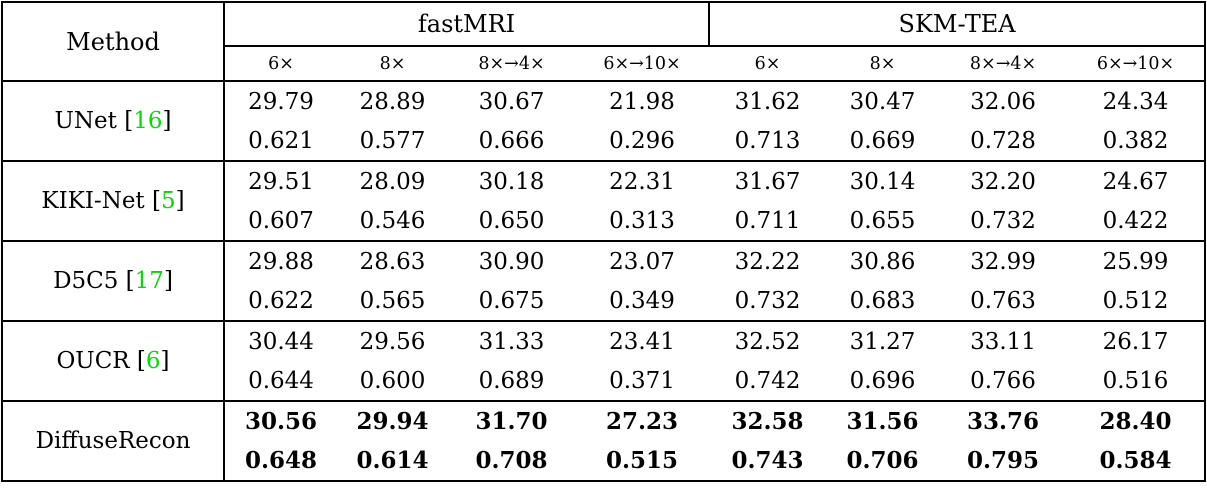  What do you see at coordinates (281, 460) in the screenshot?
I see `ssim-value: 0.648` at bounding box center [281, 460].